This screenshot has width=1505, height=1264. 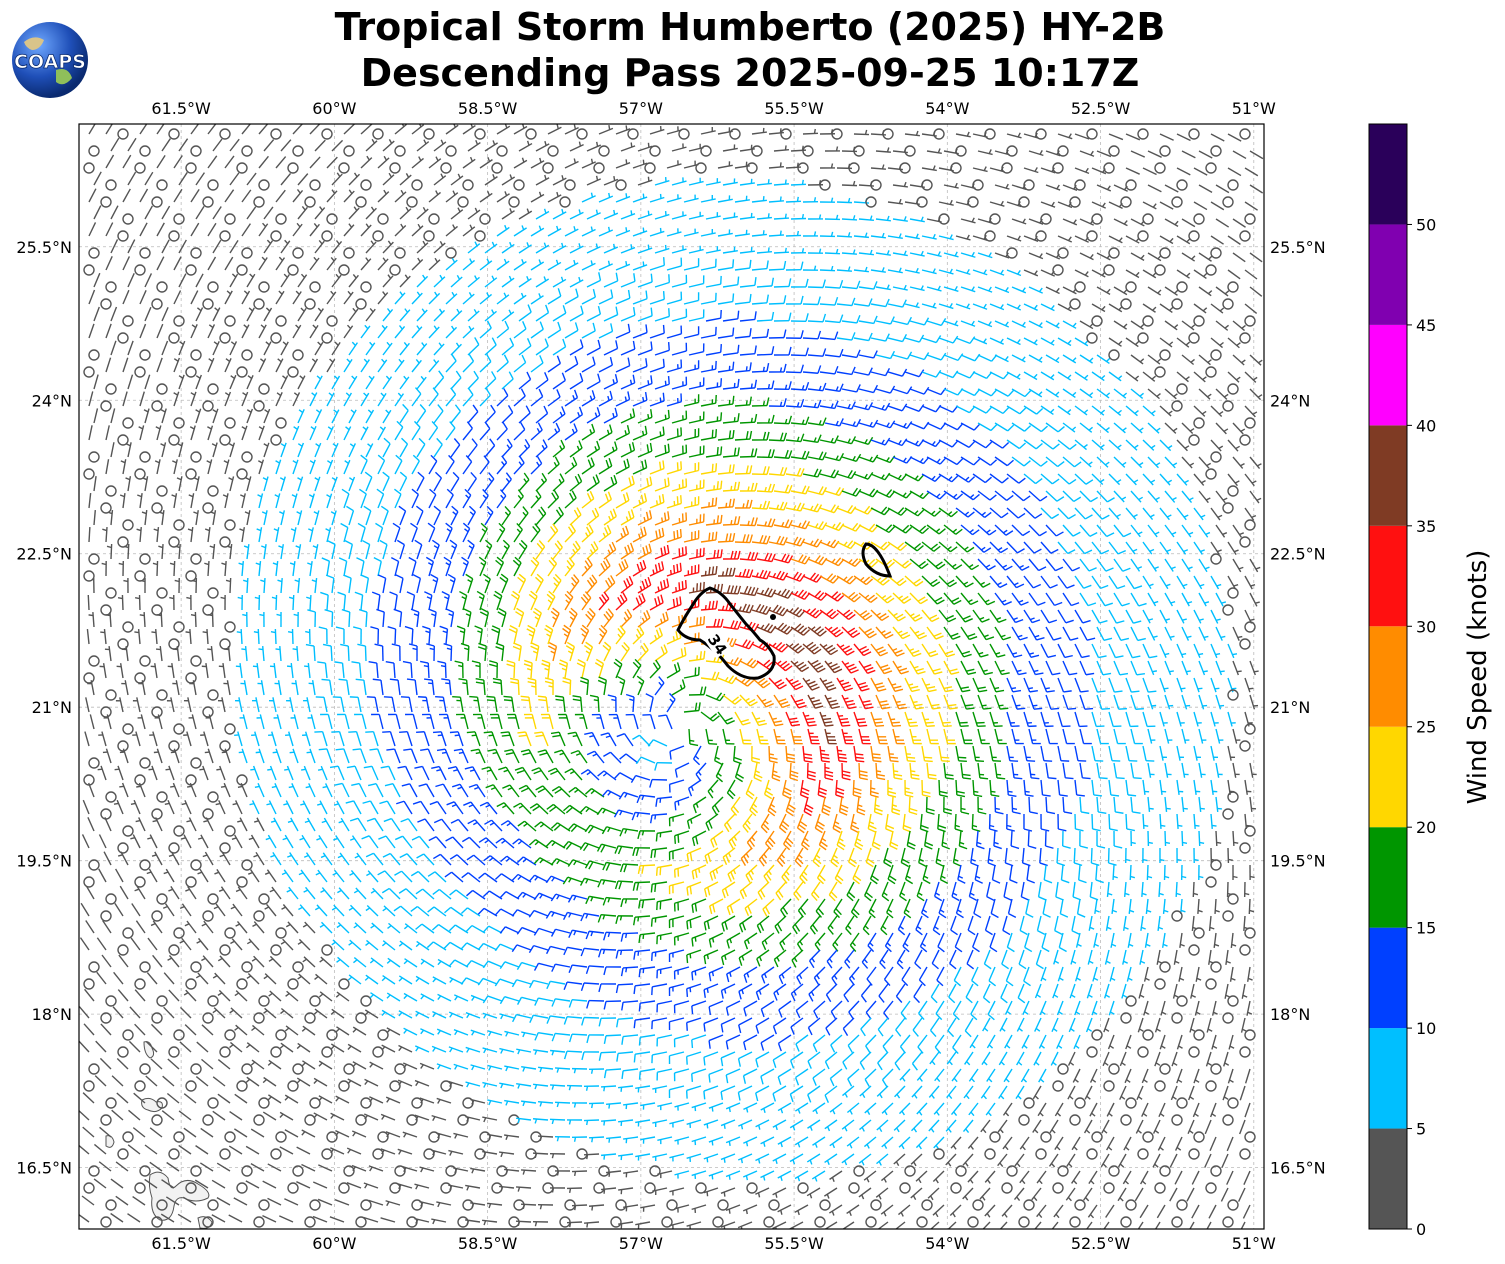 What do you see at coordinates (1290, 707) in the screenshot?
I see `lat-tick-label-right: 21°N` at bounding box center [1290, 707].